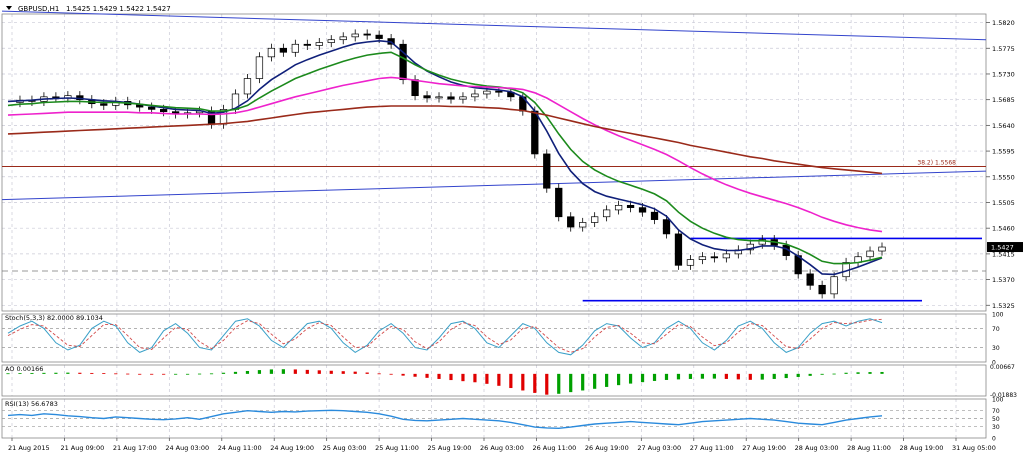  Describe the element at coordinates (1002, 367) in the screenshot. I see `ao-tick-label: 0.00667` at that location.